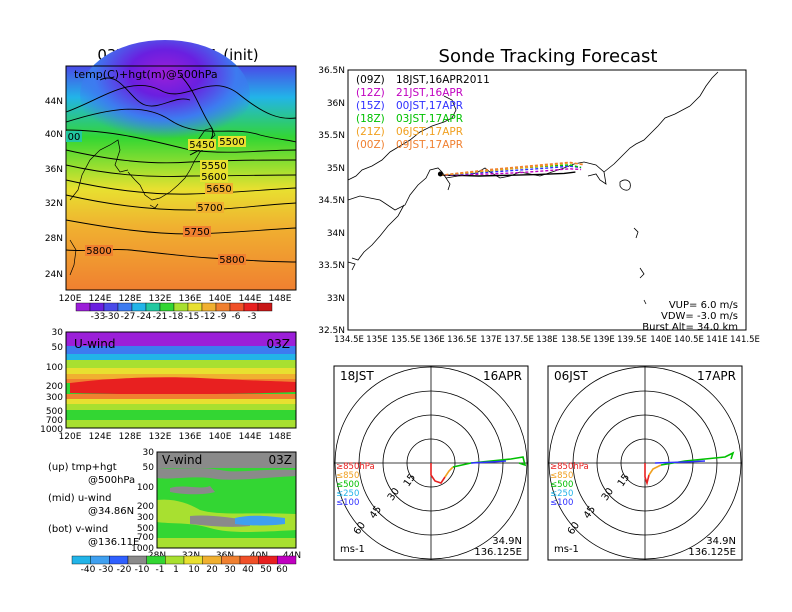  Describe the element at coordinates (145, 488) in the screenshot. I see `vwind-p-100: 100` at that location.